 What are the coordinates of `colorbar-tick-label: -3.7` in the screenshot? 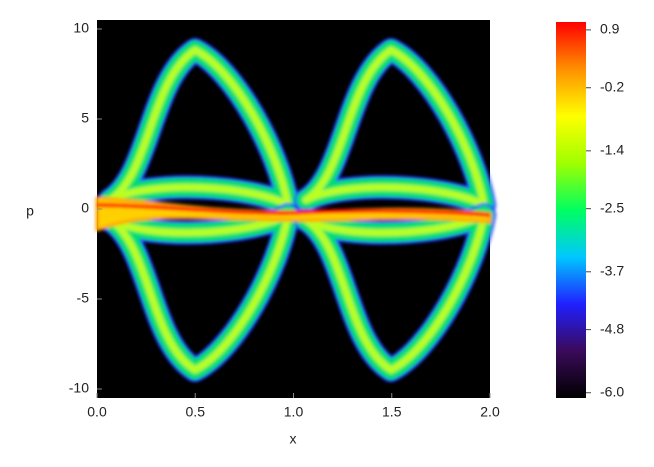 It's located at (612, 270).